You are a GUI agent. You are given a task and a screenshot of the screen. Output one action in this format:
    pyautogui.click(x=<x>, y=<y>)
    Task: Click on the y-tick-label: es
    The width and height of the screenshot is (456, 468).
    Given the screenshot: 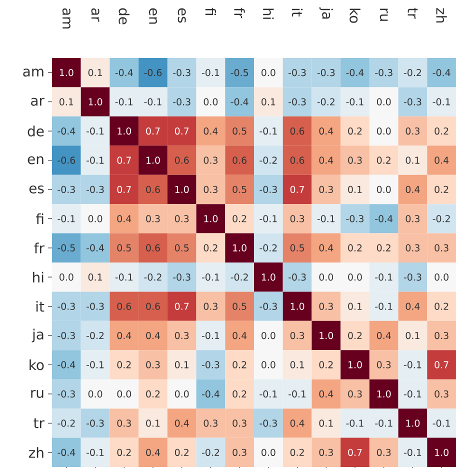 What is the action you would take?
    pyautogui.click(x=36, y=189)
    